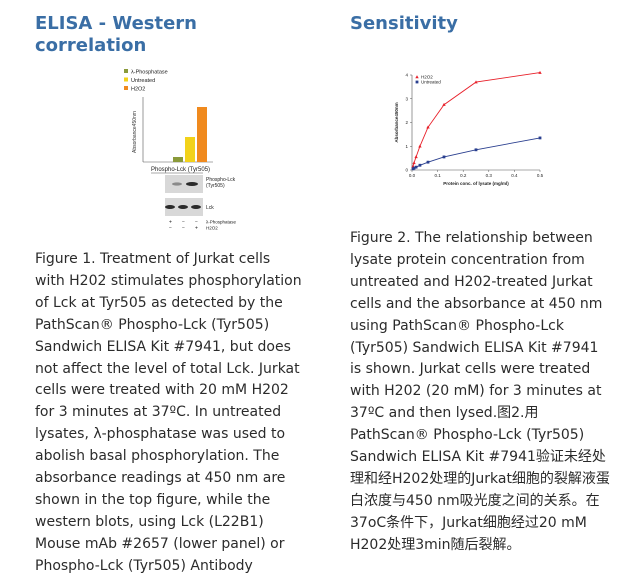  I want to click on y-tick-label: 4, so click(406, 75).